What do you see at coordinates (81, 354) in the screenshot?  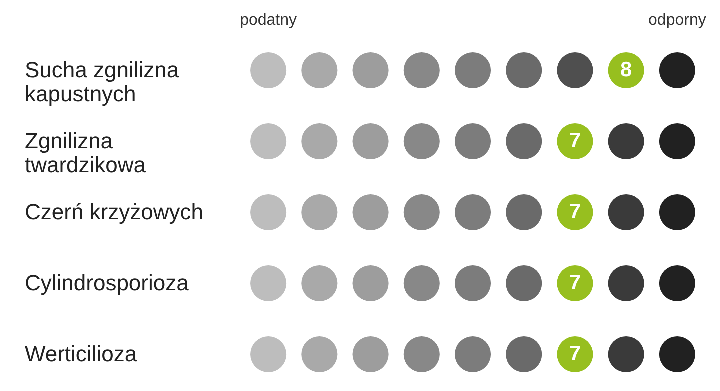 I see `category-label: Werticilioza` at bounding box center [81, 354].